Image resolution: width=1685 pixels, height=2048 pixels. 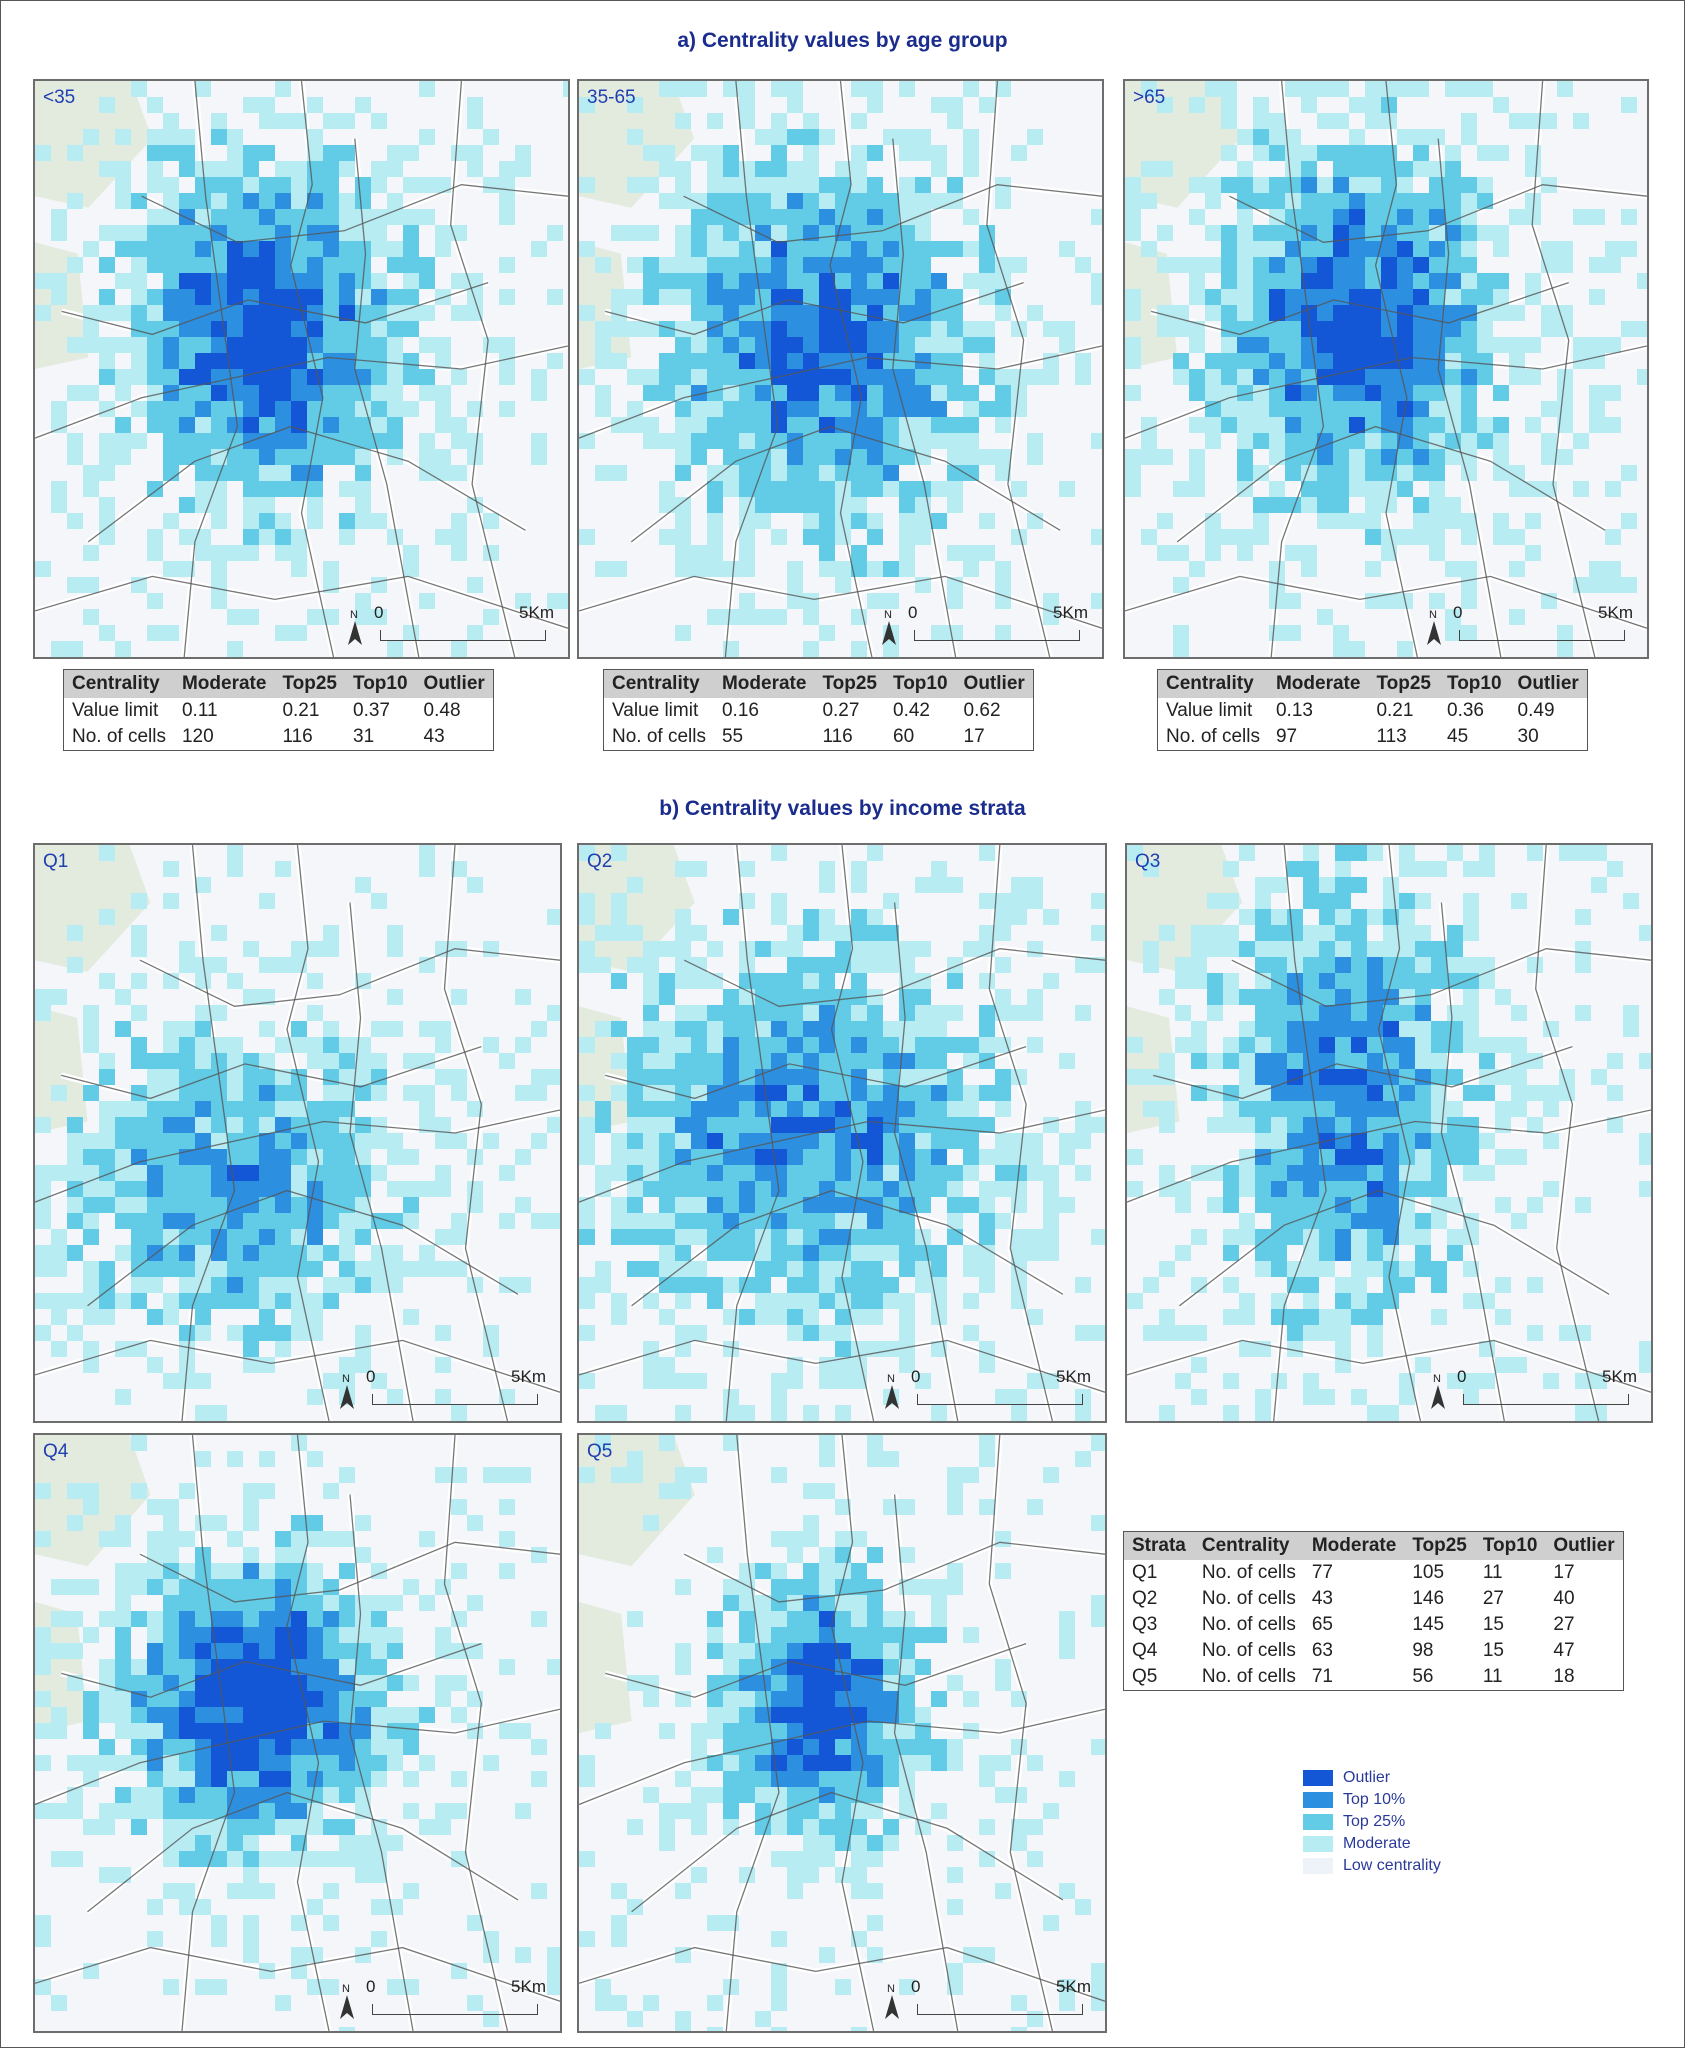 I want to click on scale-distance-label: 5Km, so click(x=1070, y=612).